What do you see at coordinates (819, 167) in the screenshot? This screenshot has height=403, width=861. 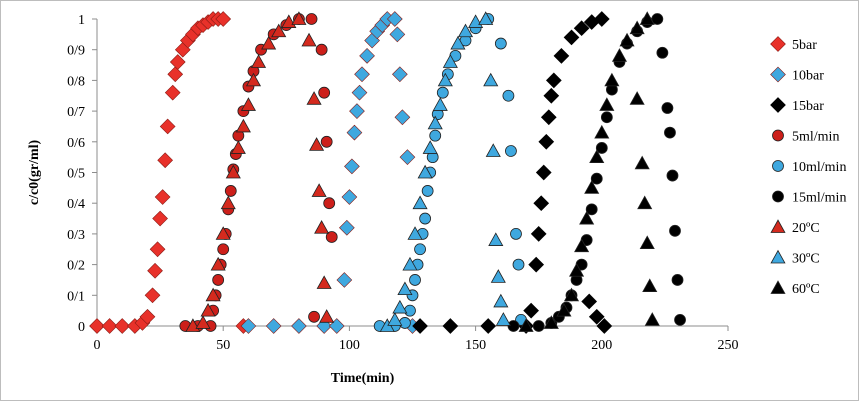 I see `legend-label: 10ml/min` at bounding box center [819, 167].